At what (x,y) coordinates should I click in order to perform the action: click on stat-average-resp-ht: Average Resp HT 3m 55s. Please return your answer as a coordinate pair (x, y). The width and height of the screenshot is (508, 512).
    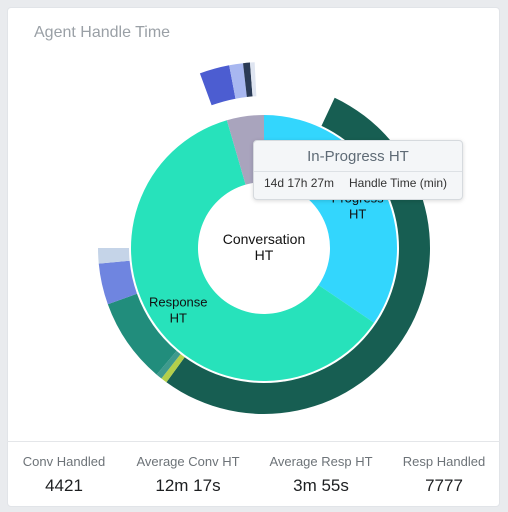
    Looking at the image, I should click on (321, 475).